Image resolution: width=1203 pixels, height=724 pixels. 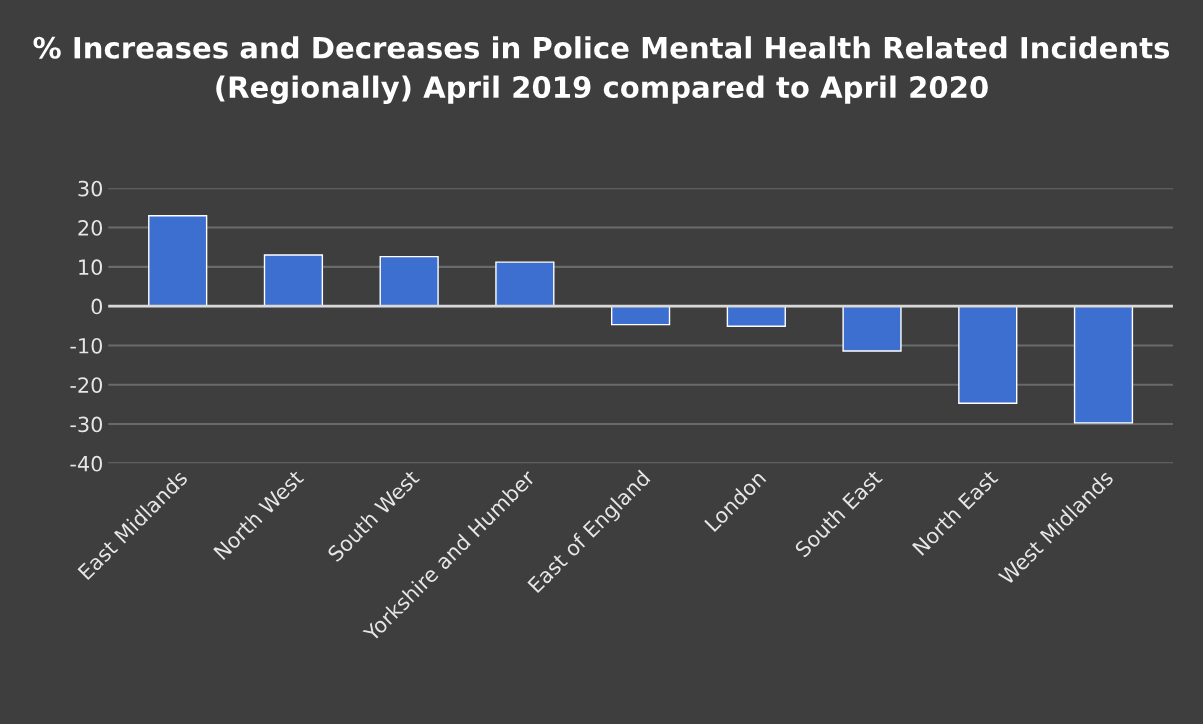 What do you see at coordinates (90, 188) in the screenshot?
I see `y-tick-label: 30` at bounding box center [90, 188].